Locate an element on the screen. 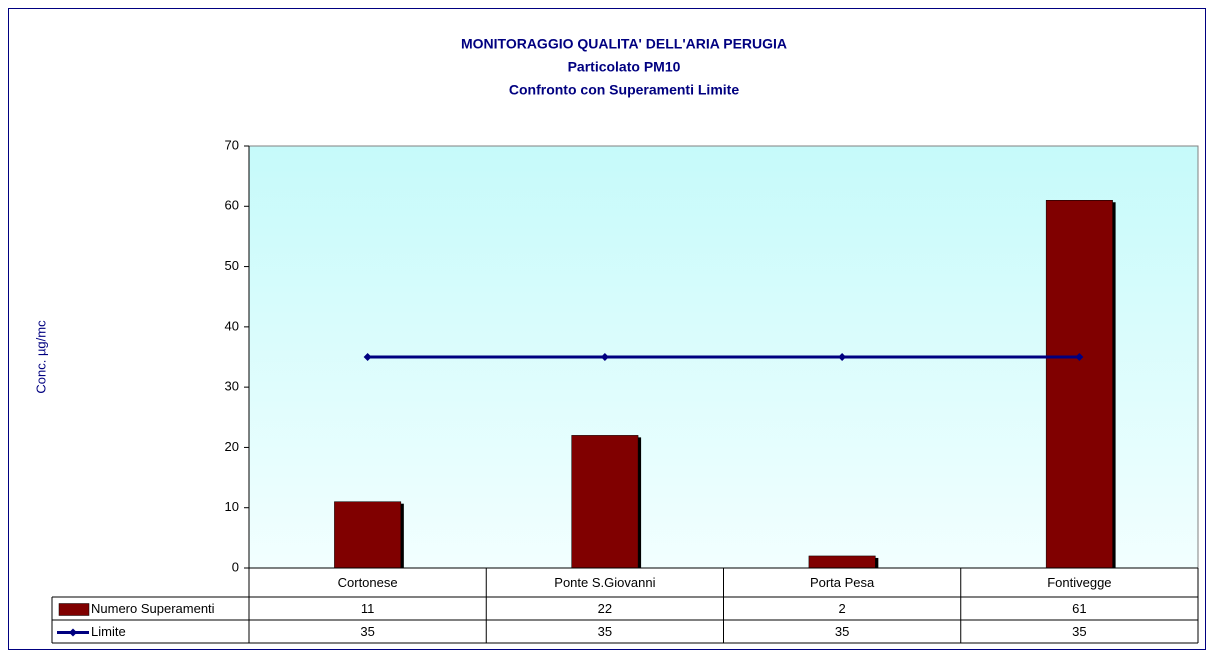 Image resolution: width=1214 pixels, height=659 pixels. x-tick-label: Porta Pesa is located at coordinates (842, 582).